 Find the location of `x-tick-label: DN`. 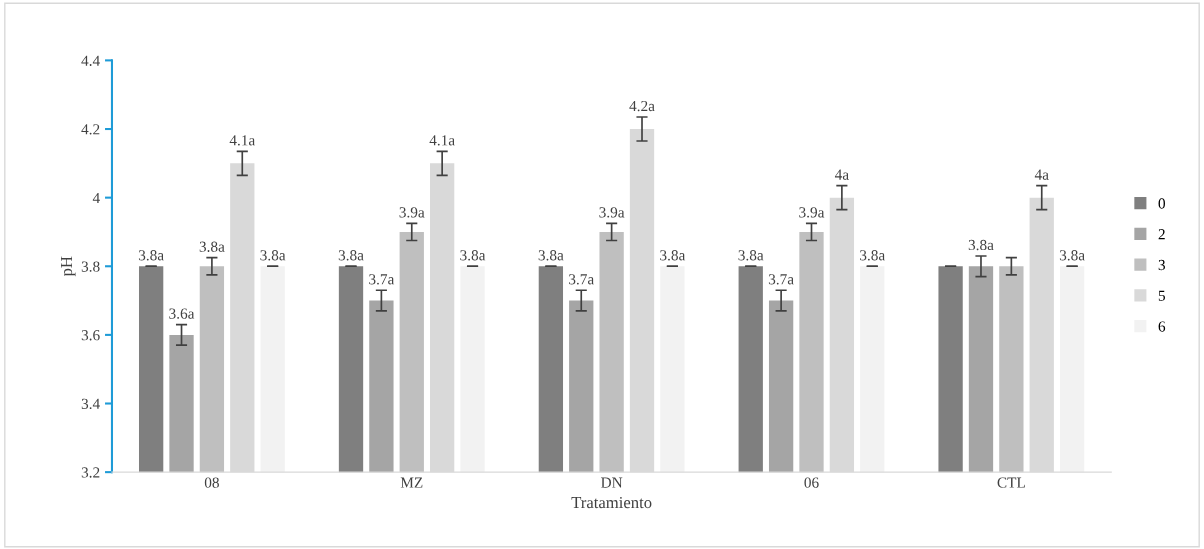

x-tick-label: DN is located at coordinates (612, 482).